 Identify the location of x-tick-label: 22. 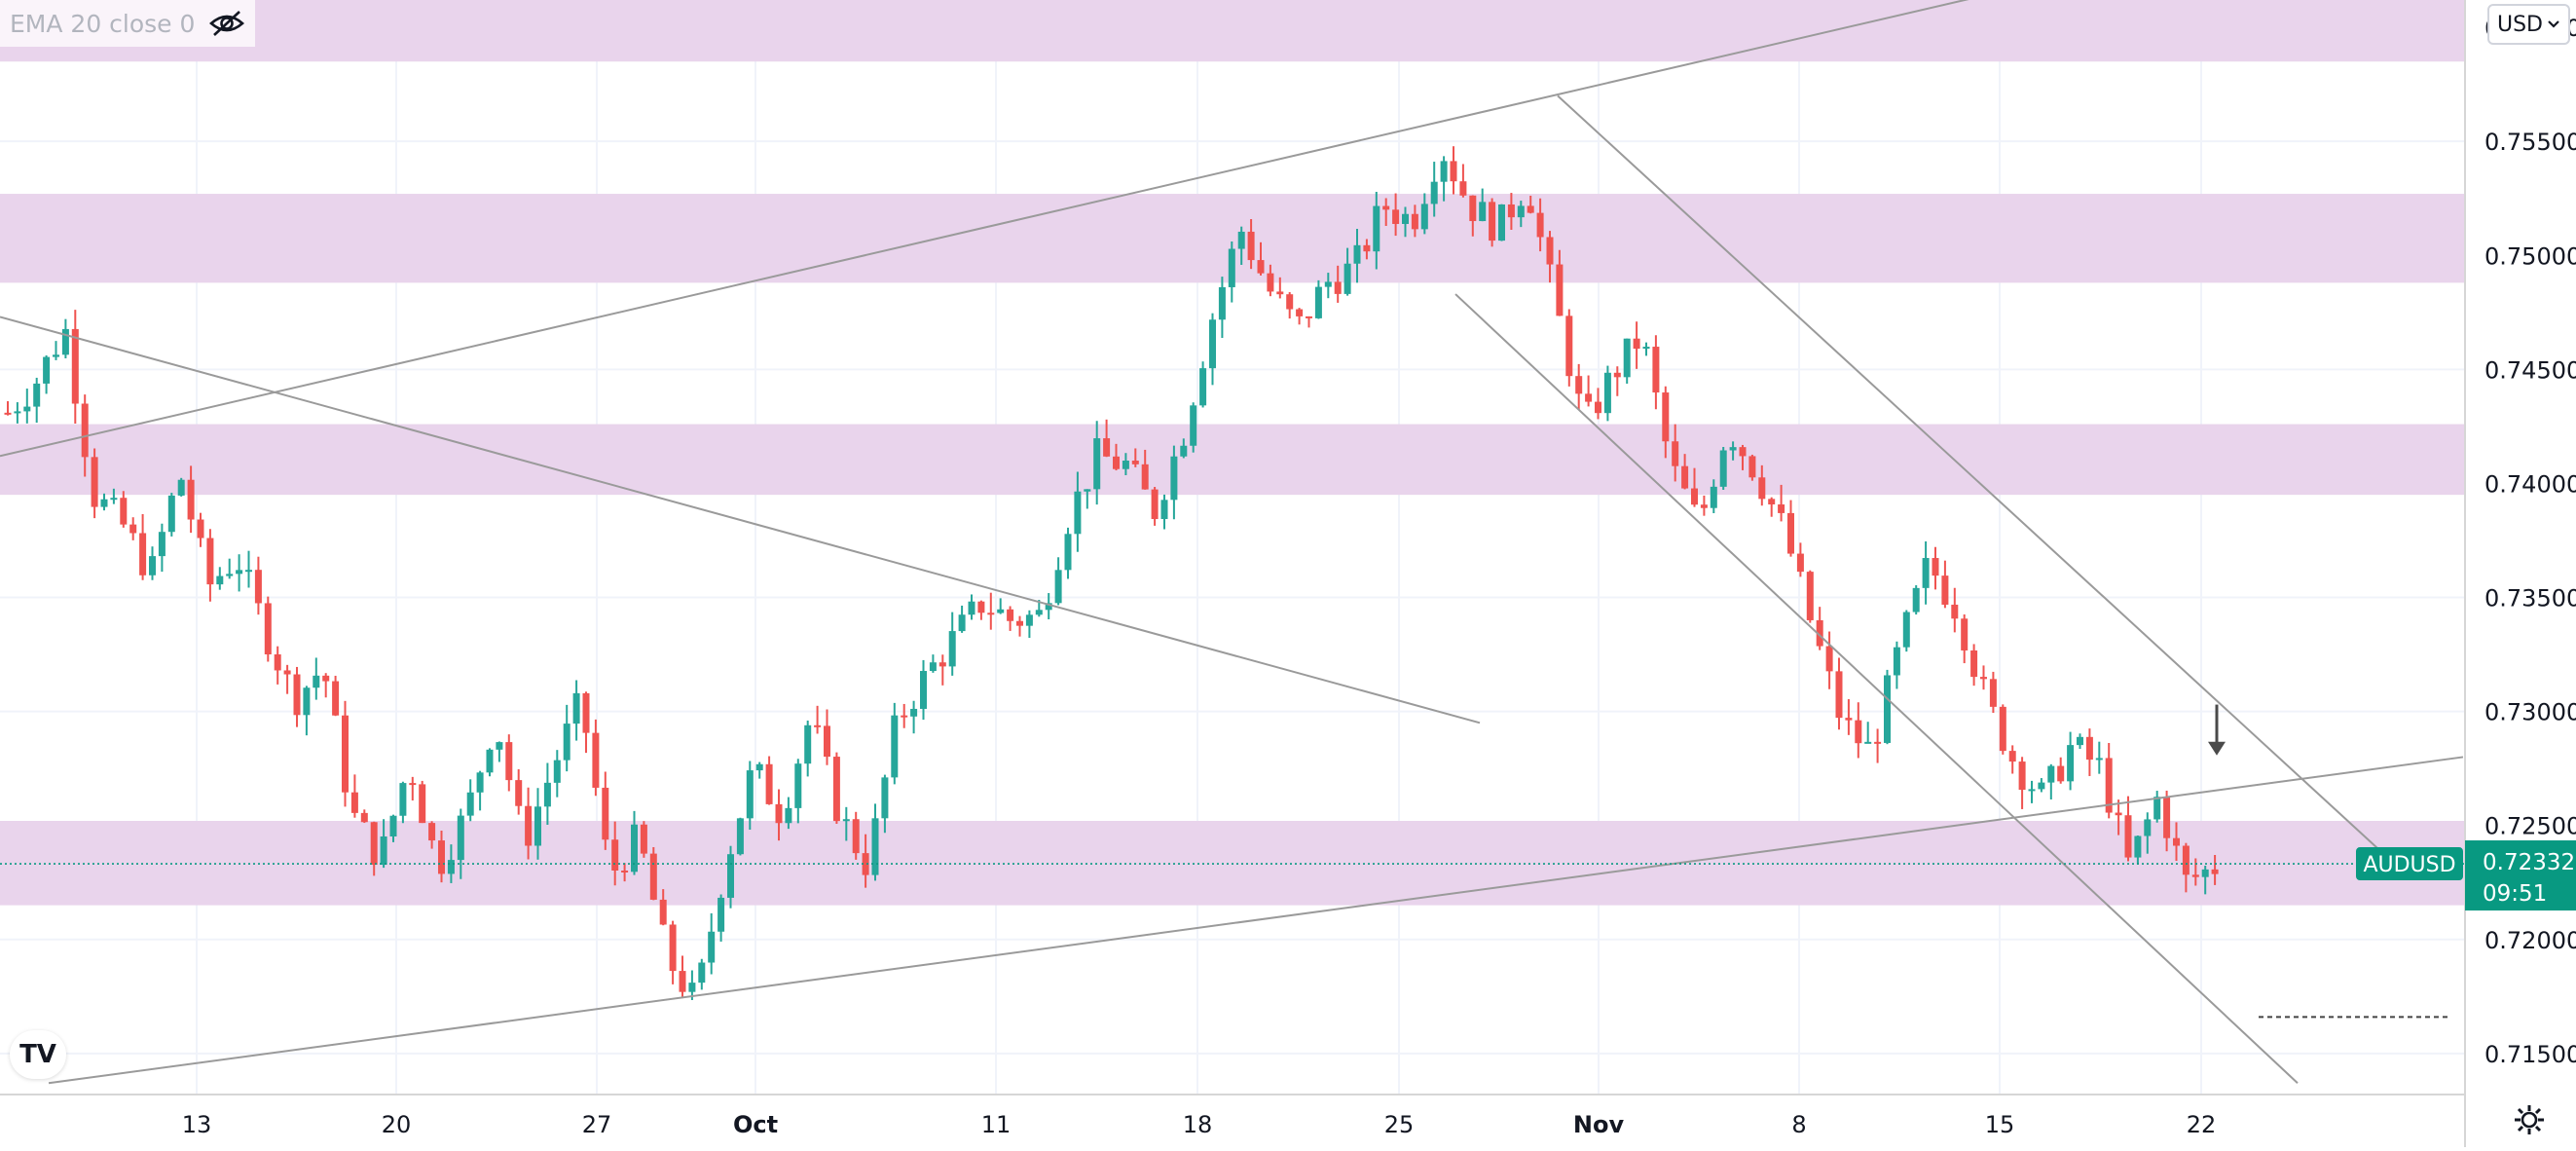
(2202, 1125).